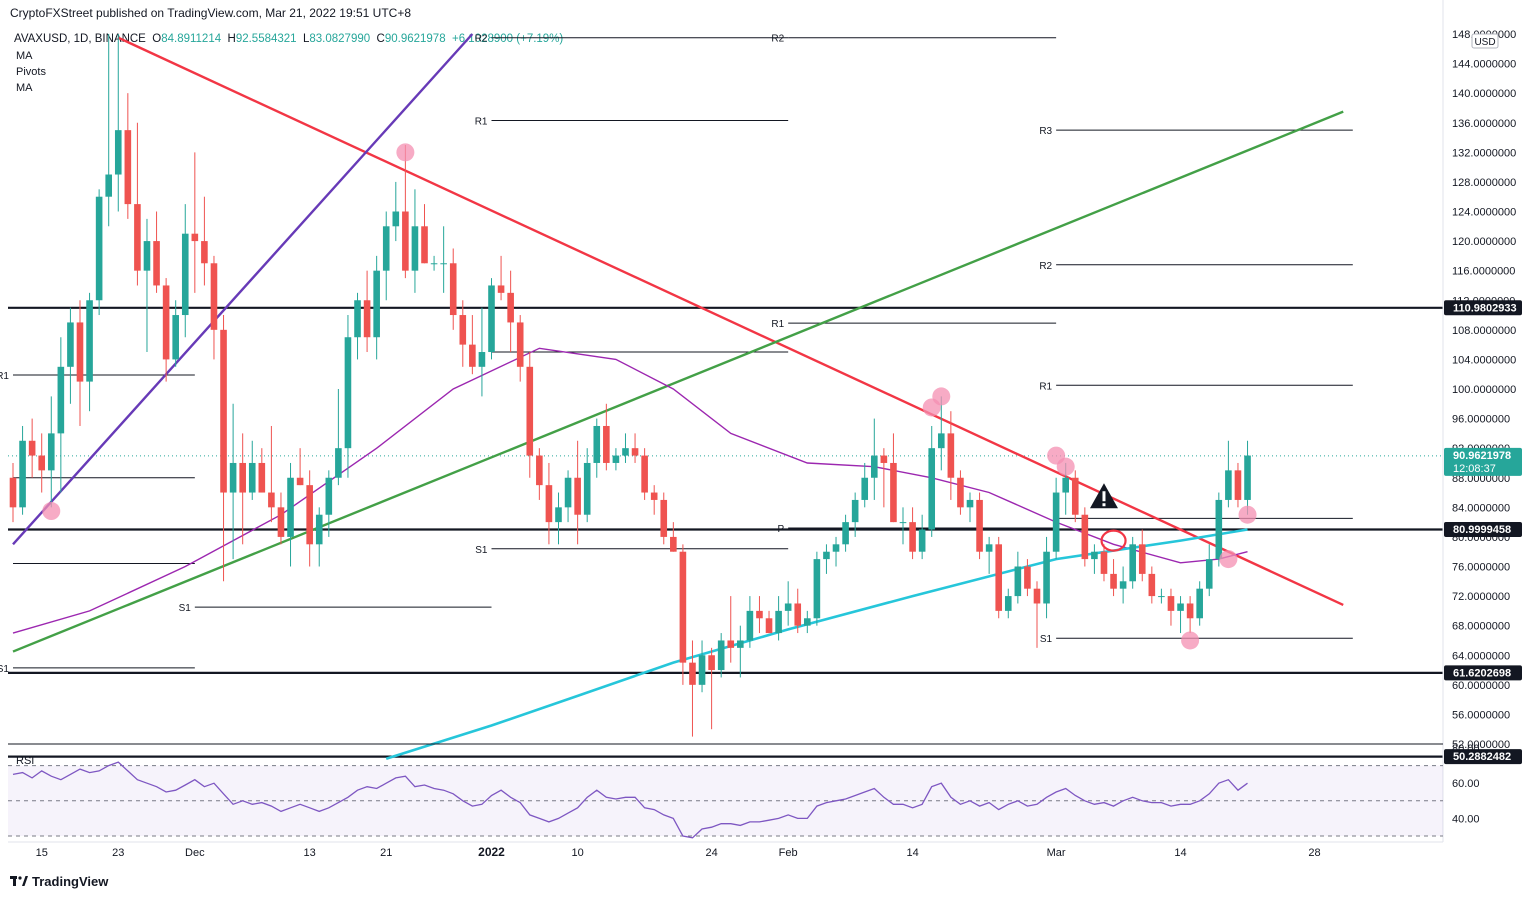 The width and height of the screenshot is (1536, 898). I want to click on price-tick-label: 120.0000000, so click(1484, 242).